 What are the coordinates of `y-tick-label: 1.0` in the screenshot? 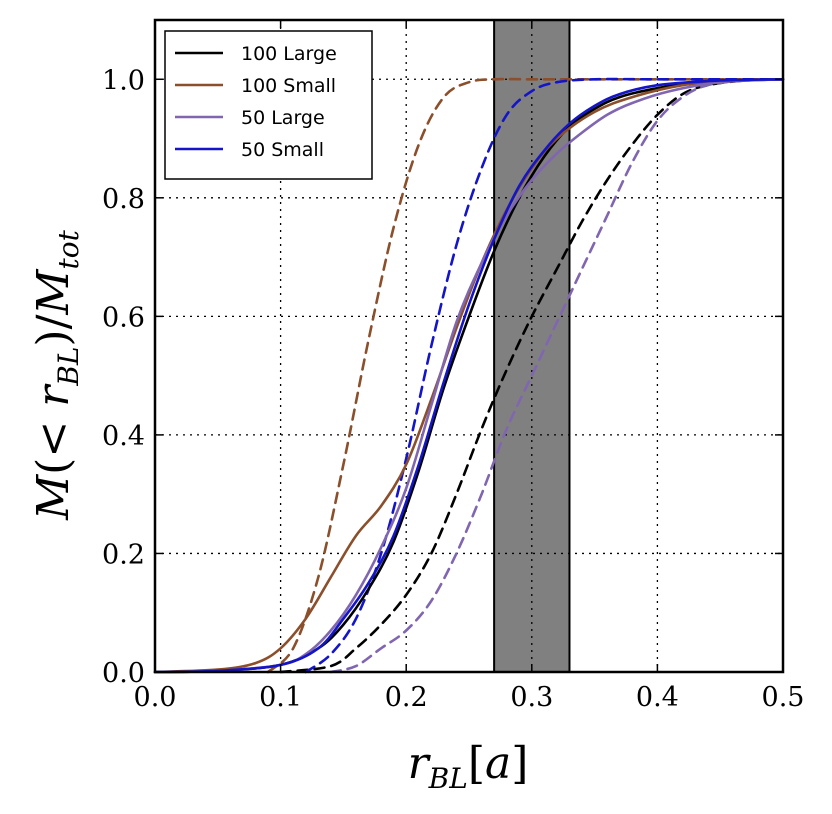 It's located at (123, 80).